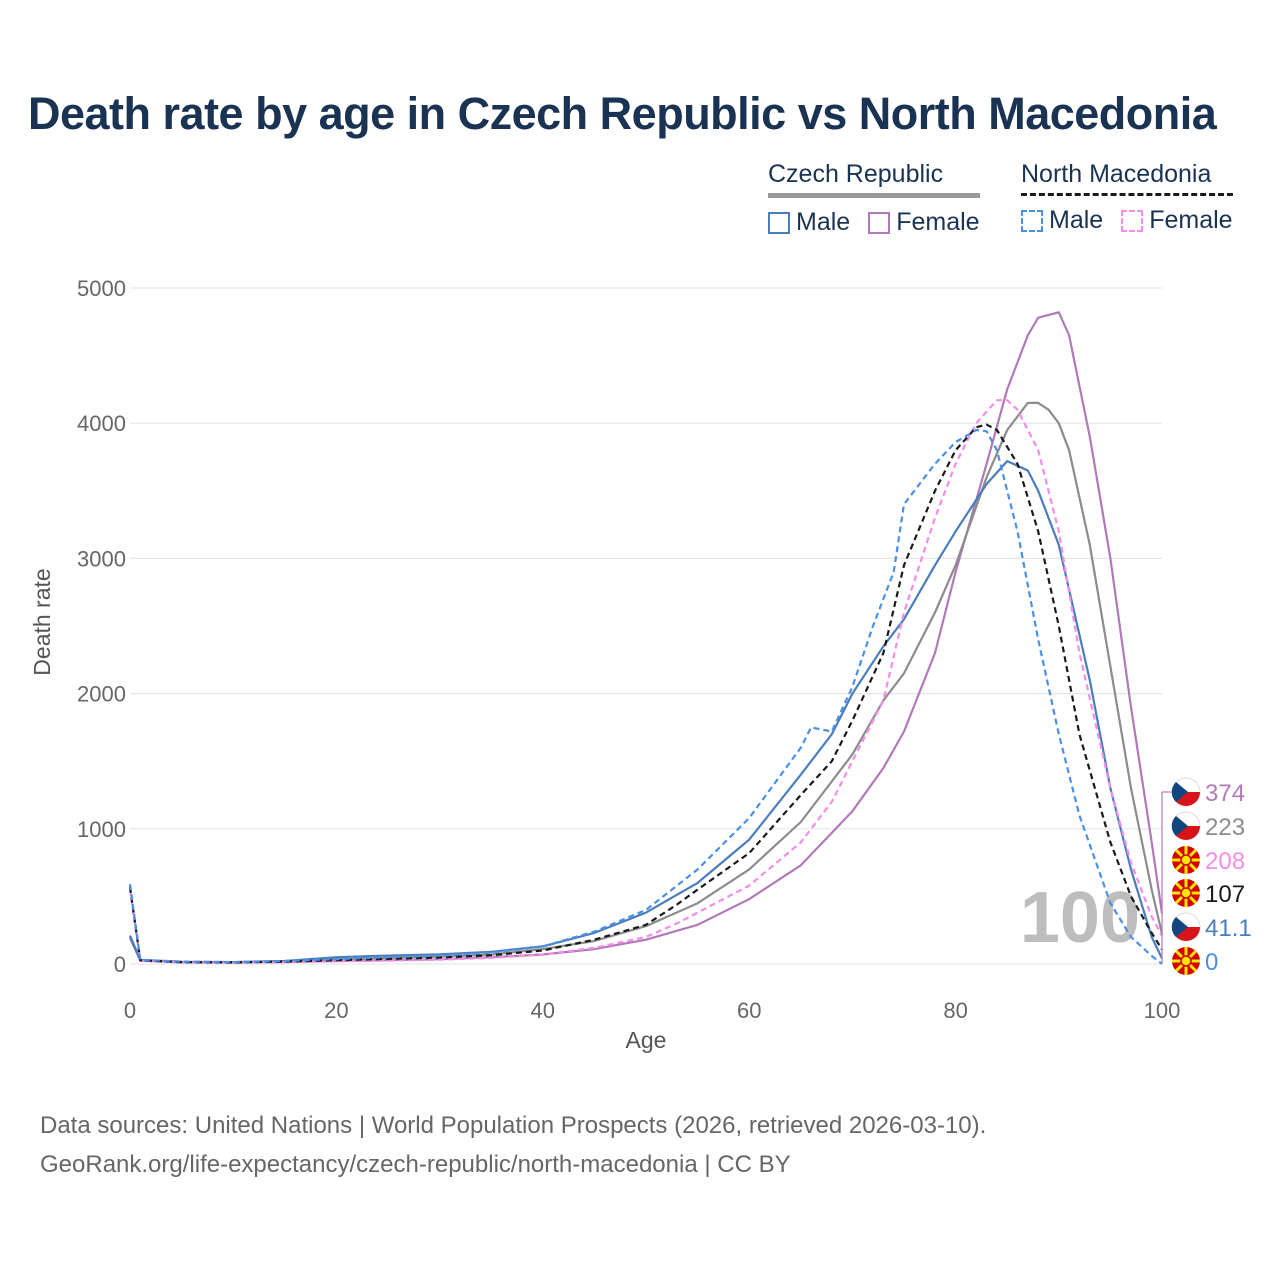 Image resolution: width=1280 pixels, height=1280 pixels. What do you see at coordinates (101, 558) in the screenshot?
I see `y-tick-3000: 3000` at bounding box center [101, 558].